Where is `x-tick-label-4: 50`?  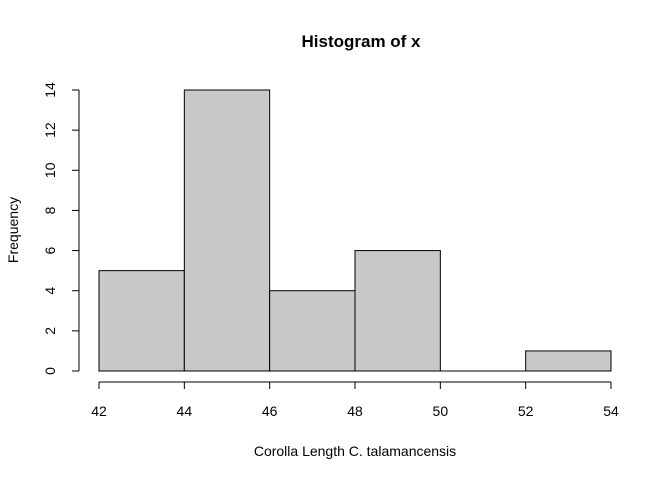 x-tick-label-4: 50 is located at coordinates (441, 411).